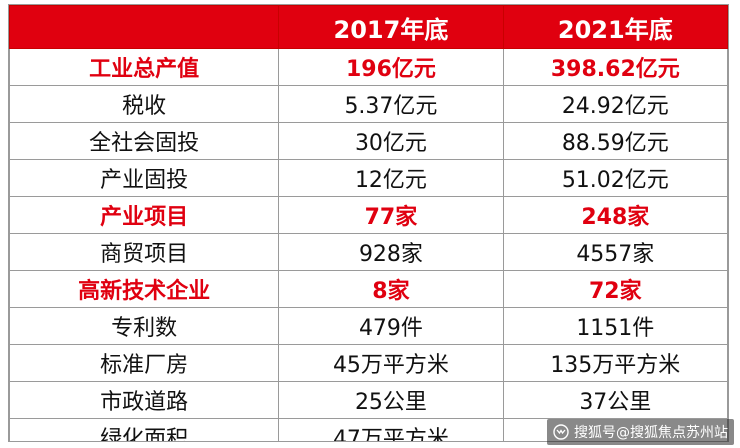 The width and height of the screenshot is (740, 448). Describe the element at coordinates (144, 27) in the screenshot. I see `header-cell-label` at that location.